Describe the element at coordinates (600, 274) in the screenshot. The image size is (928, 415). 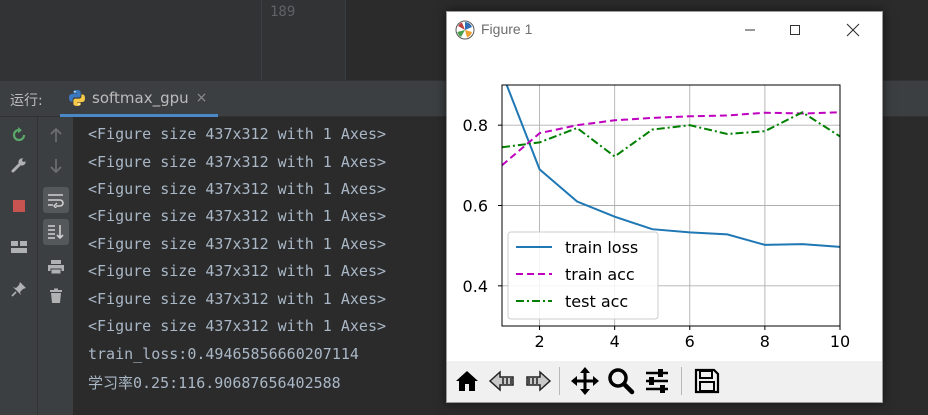
I see `legend-label-1: train acc` at that location.